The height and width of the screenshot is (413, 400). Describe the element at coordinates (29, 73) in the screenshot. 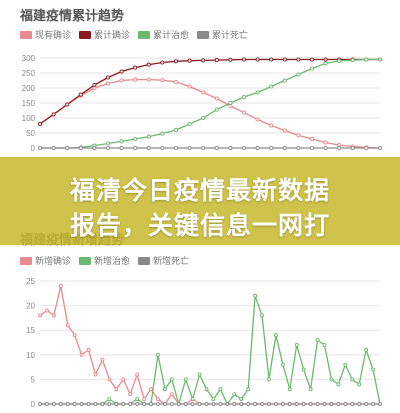

I see `y-tick-label: 250` at that location.